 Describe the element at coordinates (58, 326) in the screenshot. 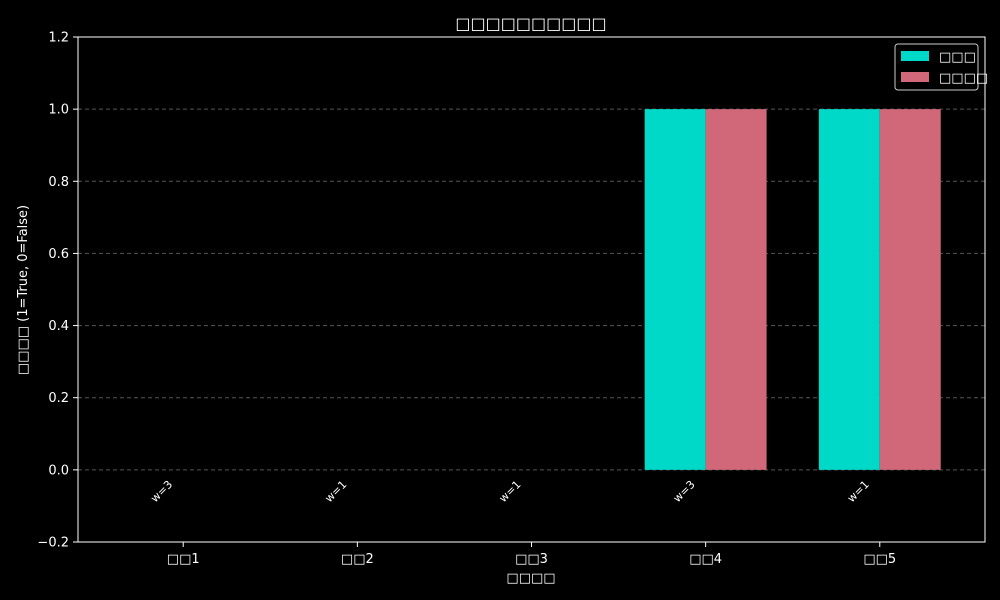

I see `y-tick-label: 0.4` at that location.